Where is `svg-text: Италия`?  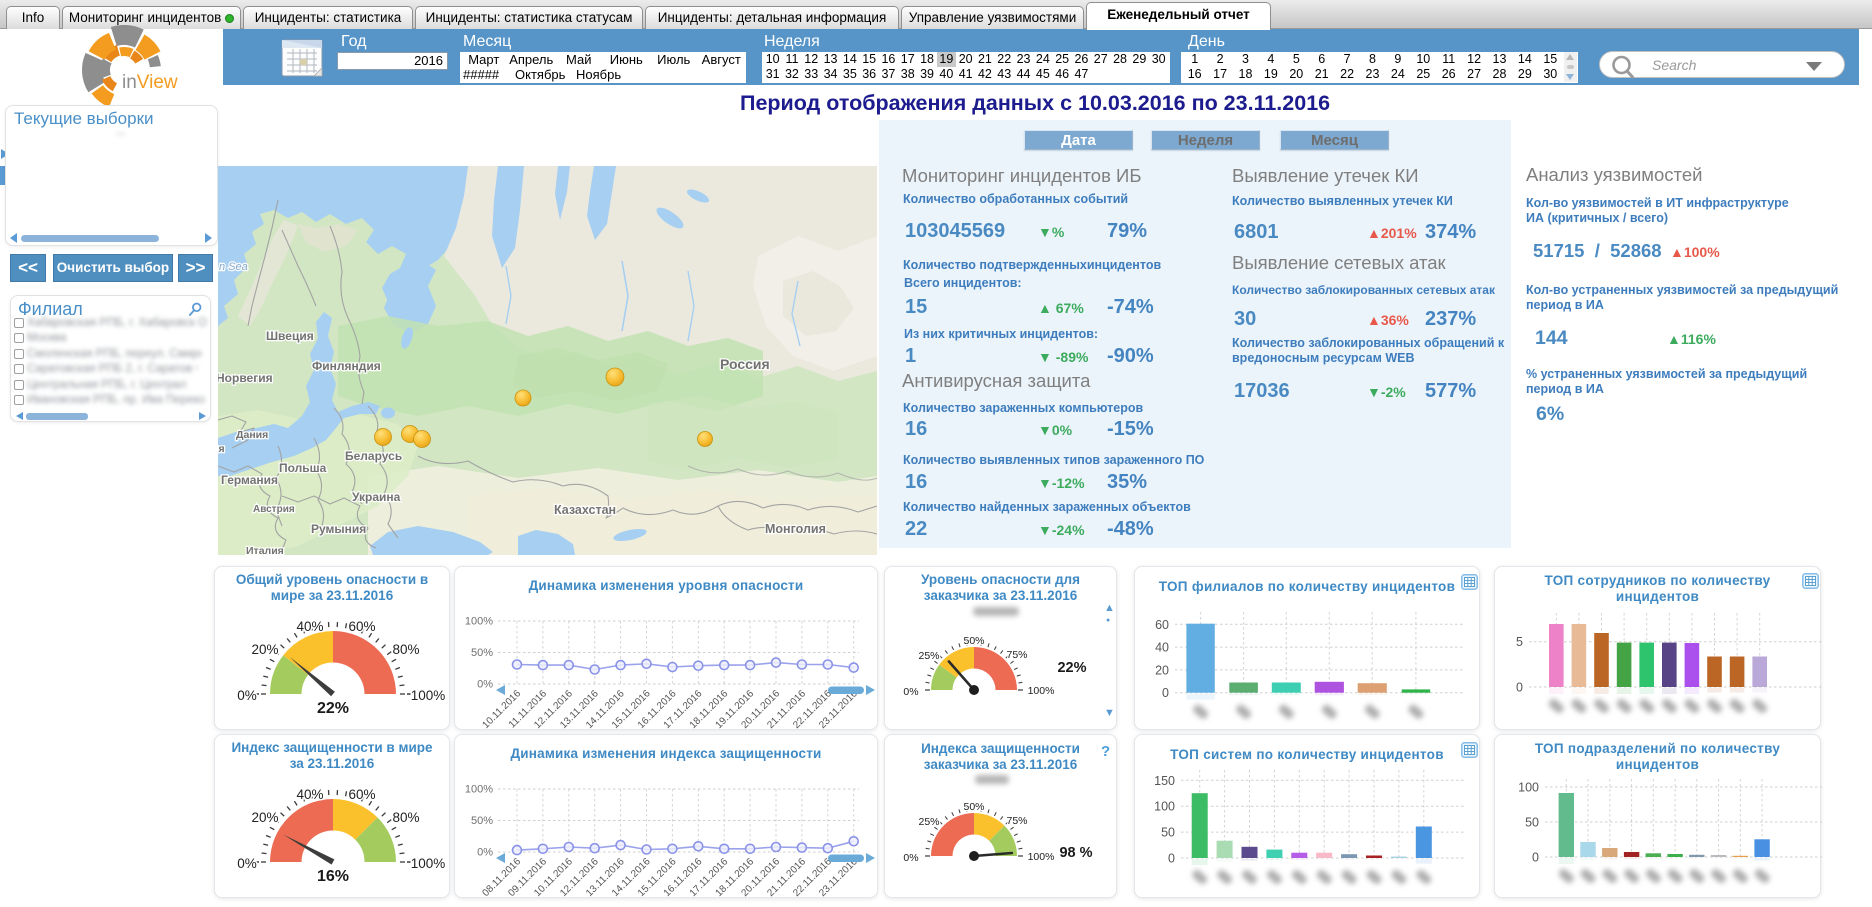
svg-text: Италия is located at coordinates (265, 550).